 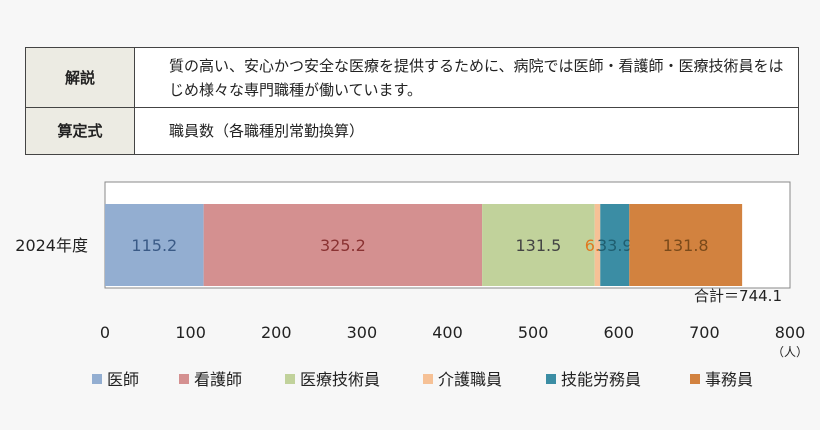 What do you see at coordinates (362, 332) in the screenshot?
I see `x-tick-label: 300` at bounding box center [362, 332].